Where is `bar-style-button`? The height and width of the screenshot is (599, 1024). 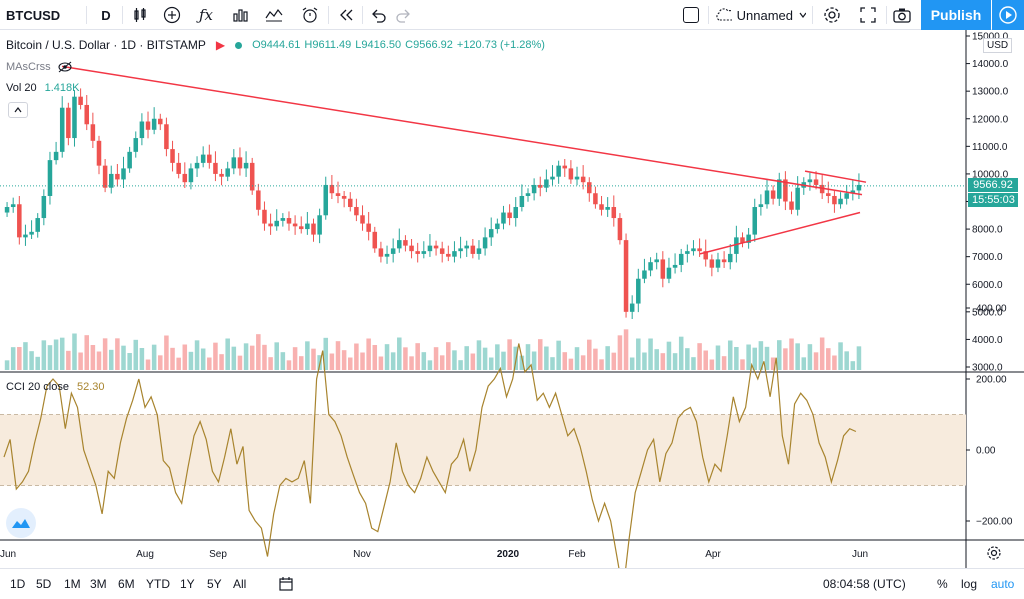 bar-style-button is located at coordinates (140, 15).